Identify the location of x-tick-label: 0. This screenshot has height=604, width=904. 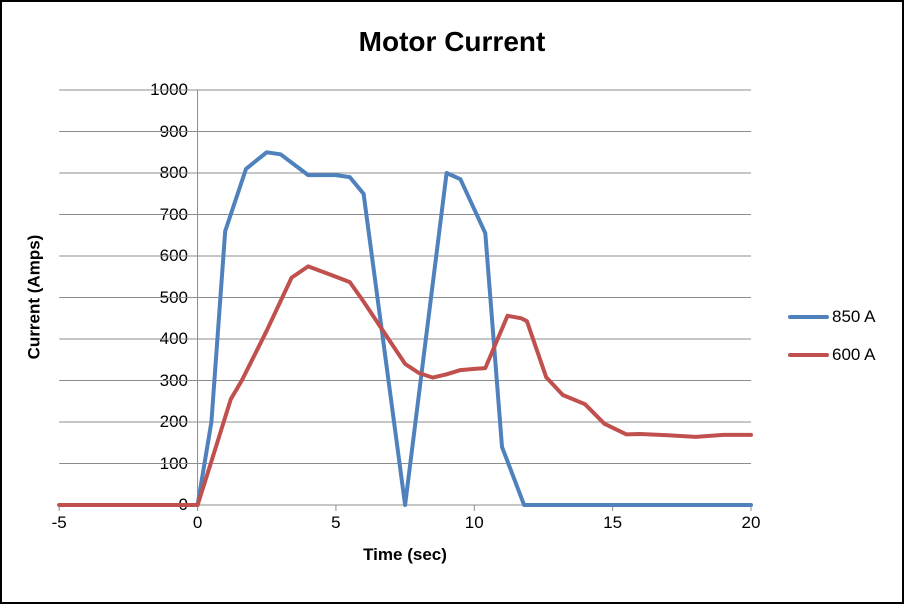
(197, 522).